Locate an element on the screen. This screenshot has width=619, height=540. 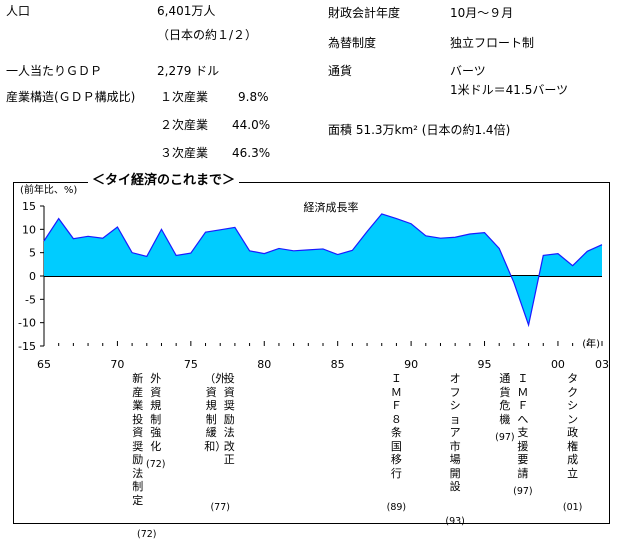
fx-regime-value: 独立フロート制 is located at coordinates (492, 43).